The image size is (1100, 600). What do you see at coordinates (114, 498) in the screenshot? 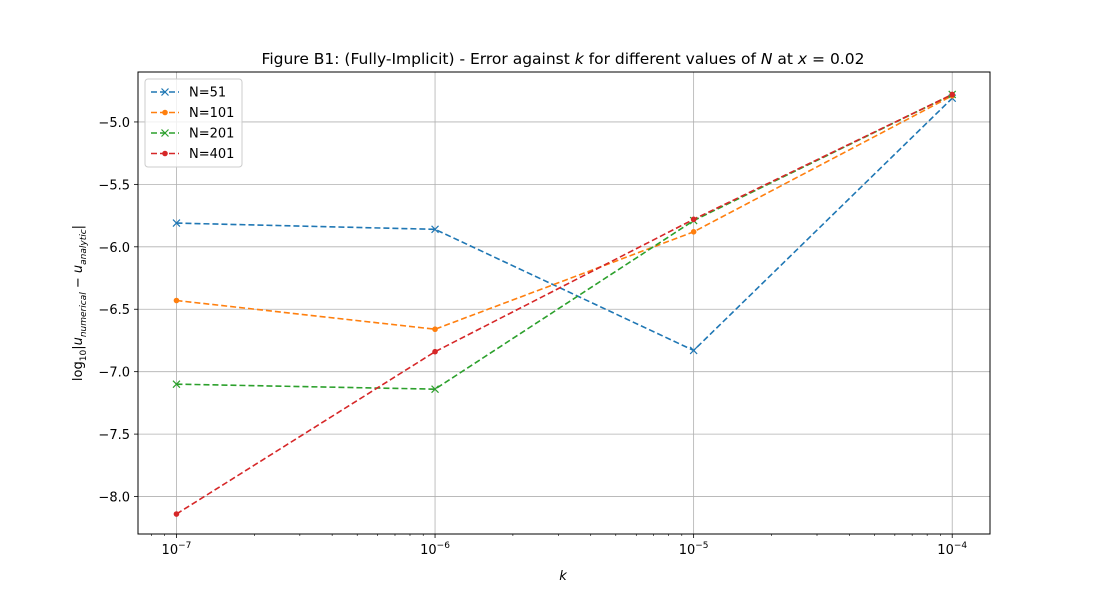
I see `y-tick-label: −8.0` at bounding box center [114, 498].